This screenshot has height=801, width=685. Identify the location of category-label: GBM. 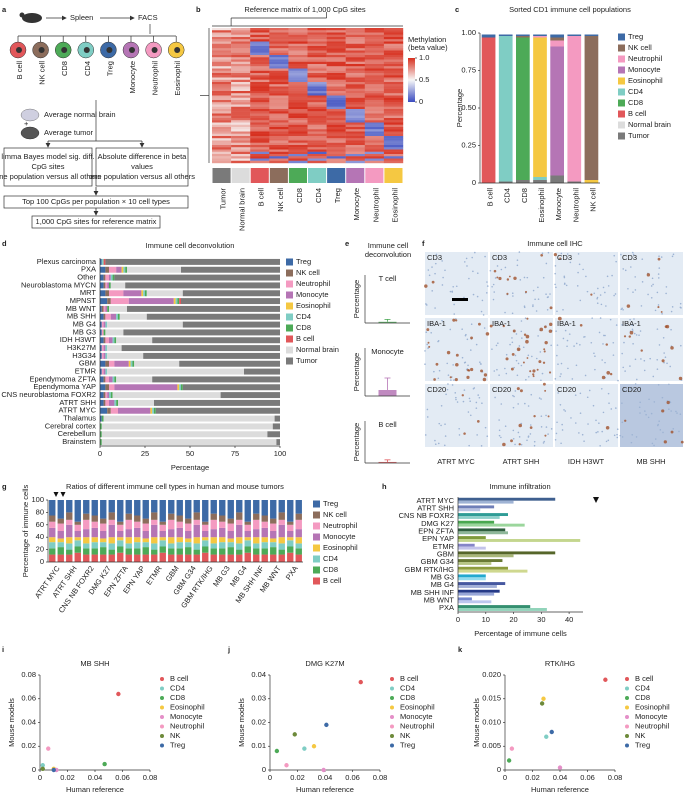
(445, 553).